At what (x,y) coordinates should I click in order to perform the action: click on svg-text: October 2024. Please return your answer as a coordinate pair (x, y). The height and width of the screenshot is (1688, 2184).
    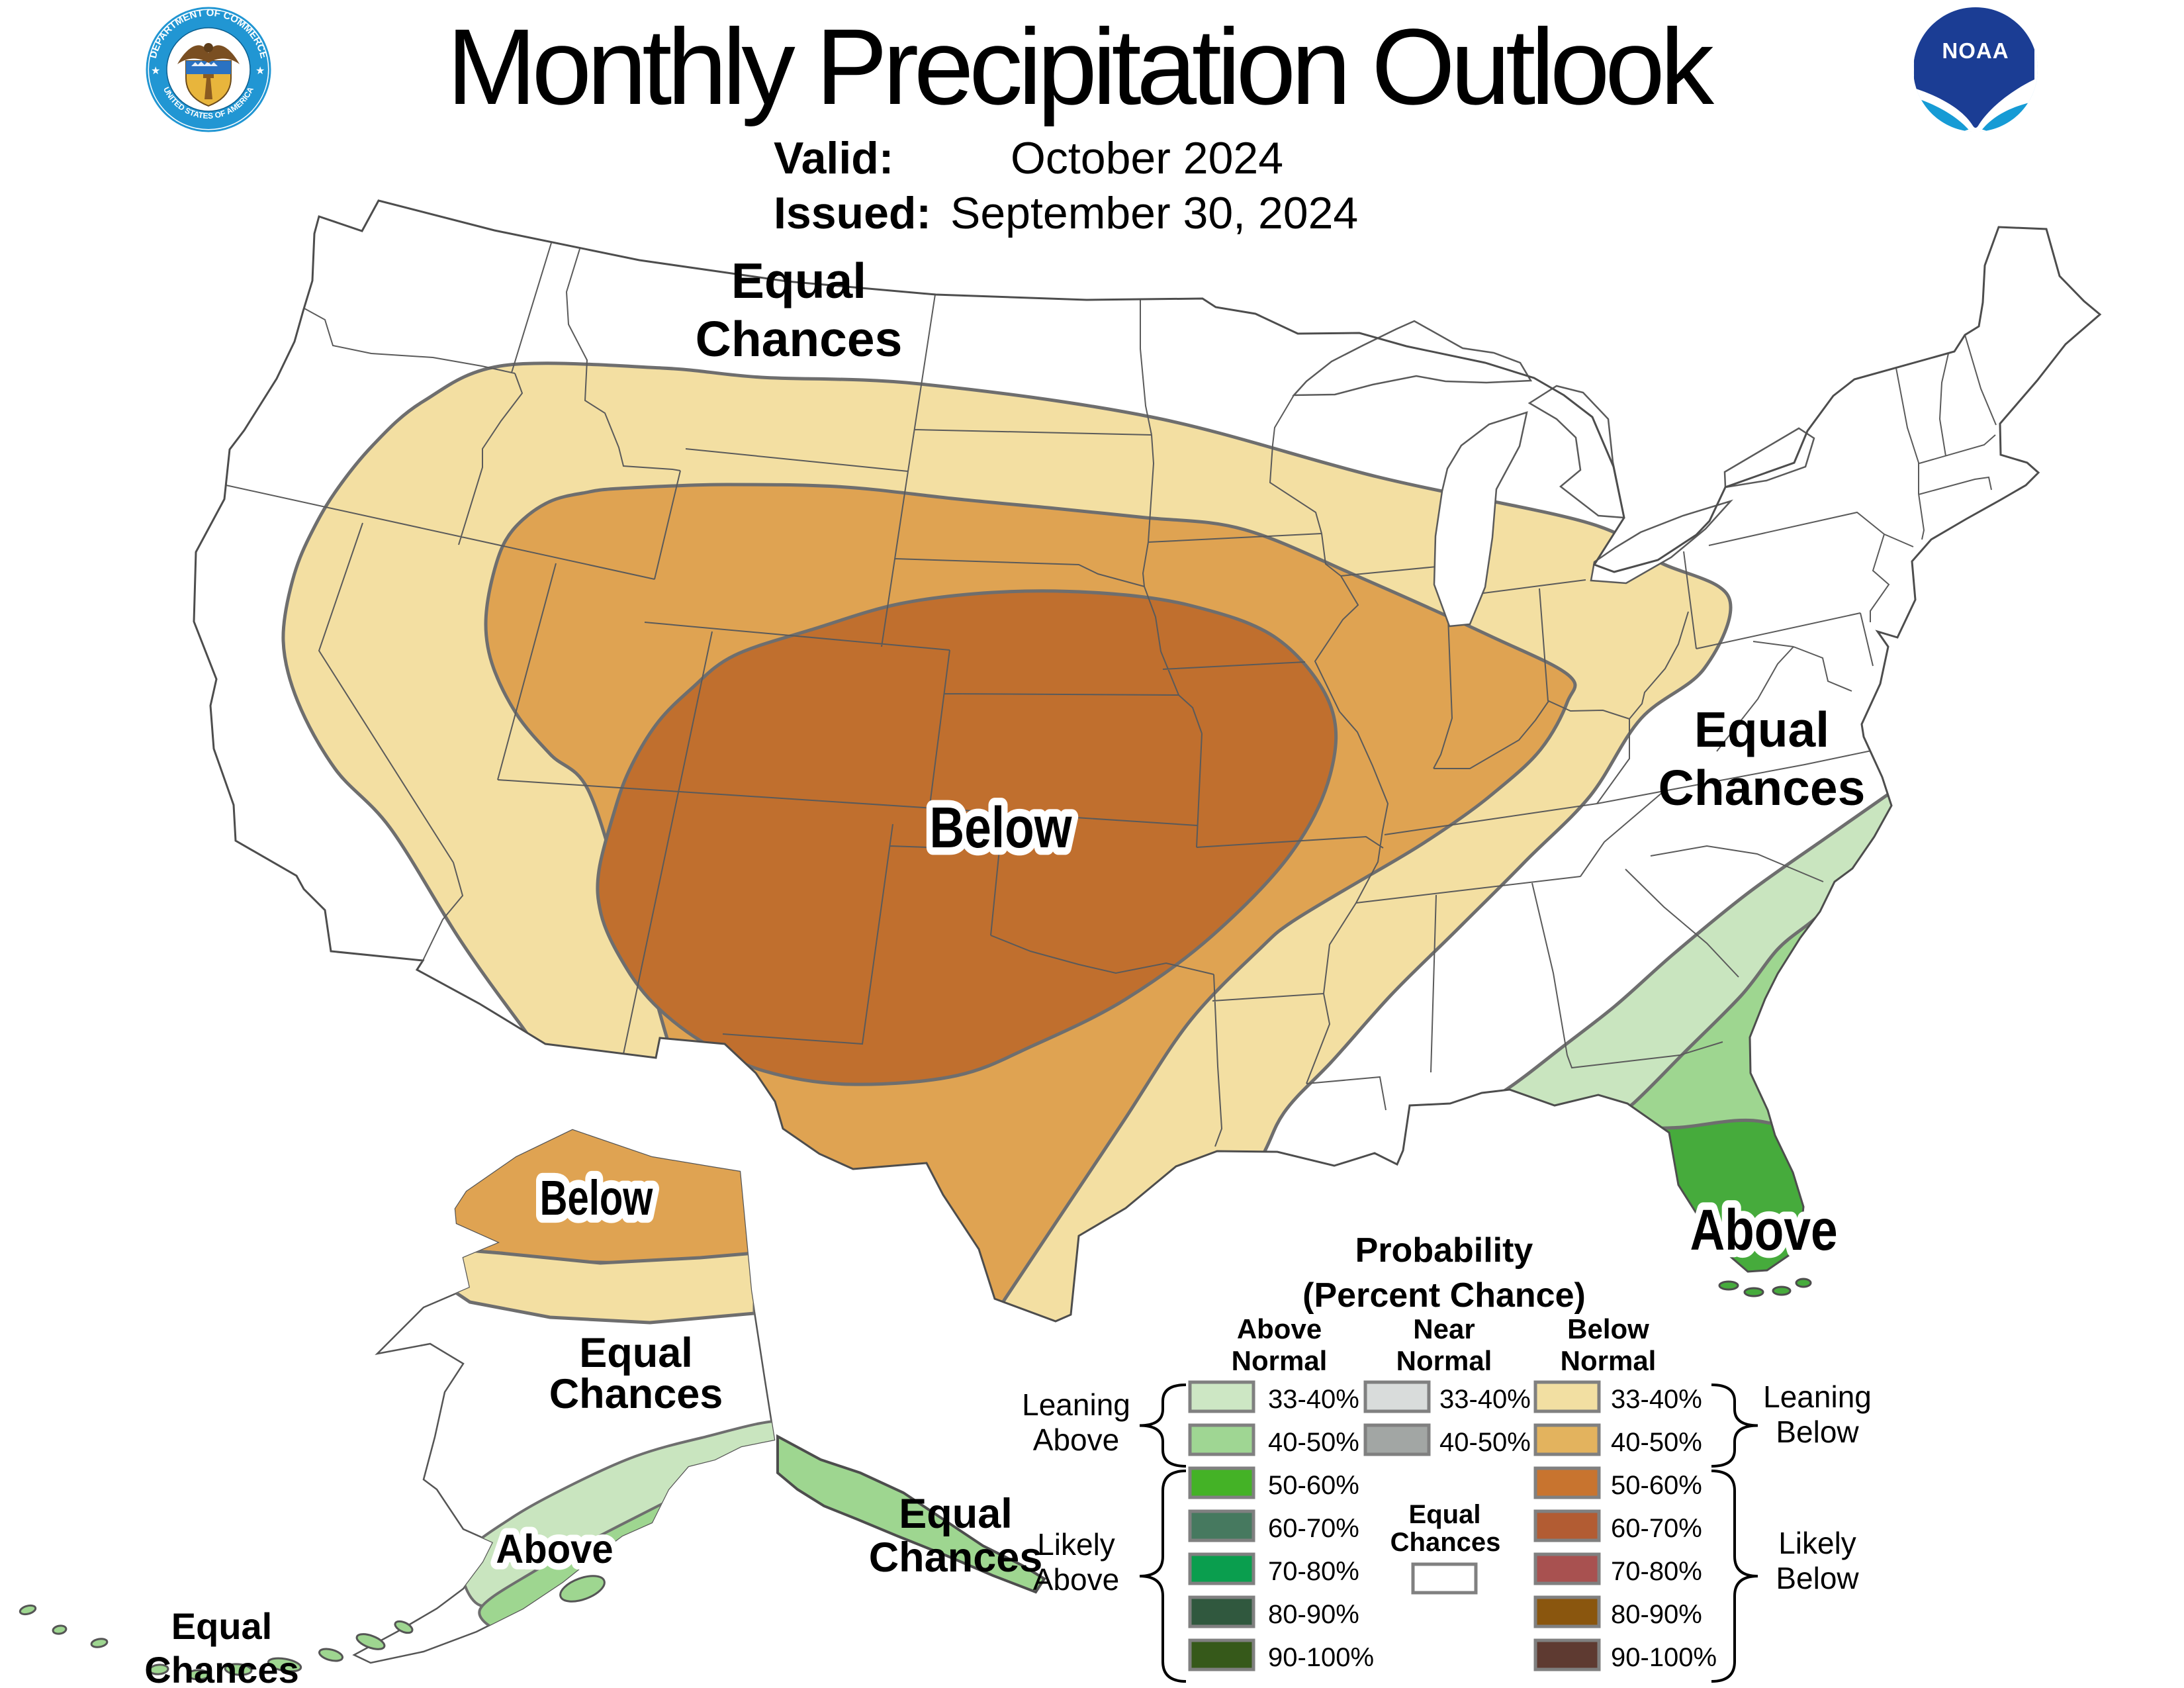
    Looking at the image, I should click on (1147, 158).